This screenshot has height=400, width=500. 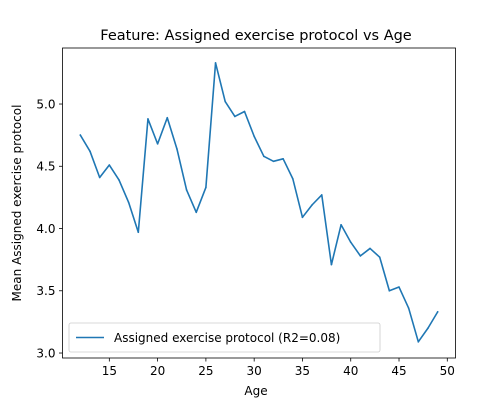 I want to click on x-axis: 15 20 25 30 35 40 45 50, so click(x=278, y=368).